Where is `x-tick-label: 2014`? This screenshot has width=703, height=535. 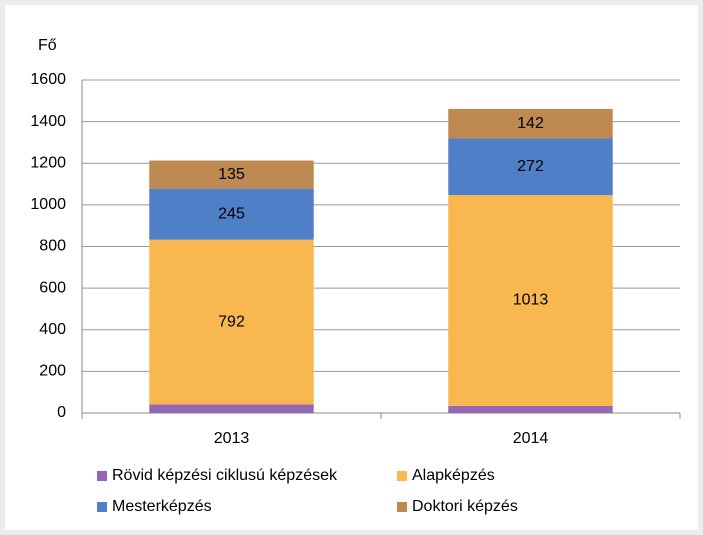 x-tick-label: 2014 is located at coordinates (531, 438).